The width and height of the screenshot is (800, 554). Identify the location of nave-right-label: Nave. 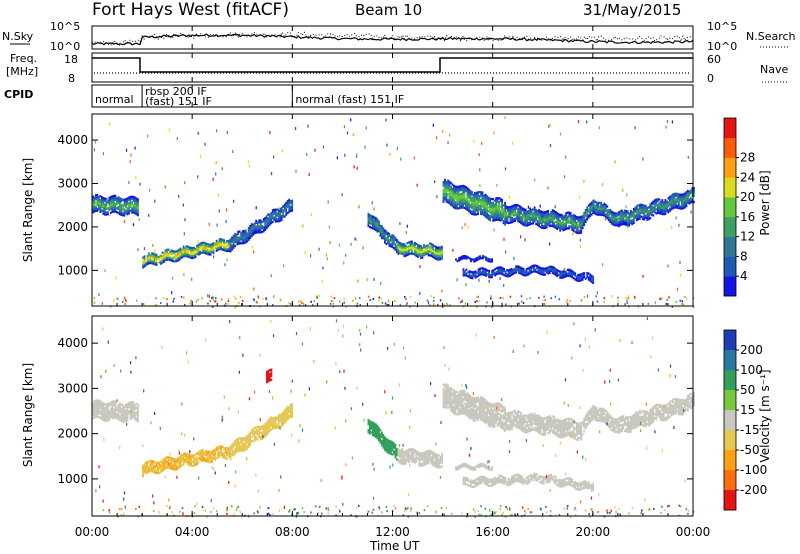
(774, 69).